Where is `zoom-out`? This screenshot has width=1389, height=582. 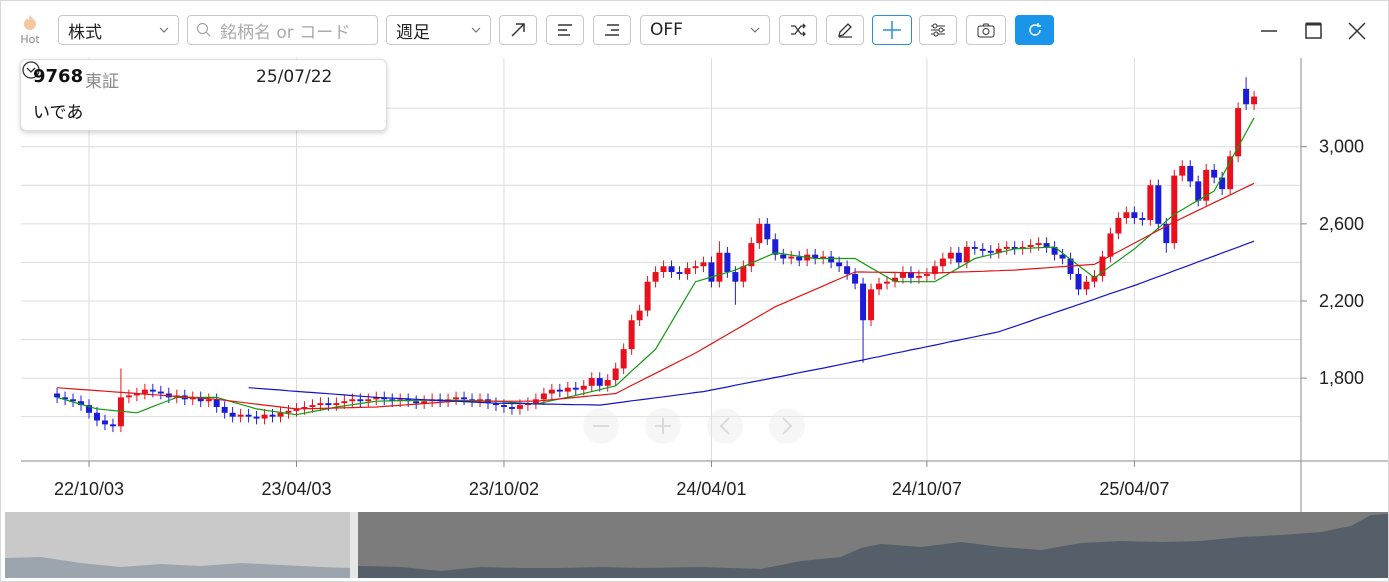
zoom-out is located at coordinates (601, 426).